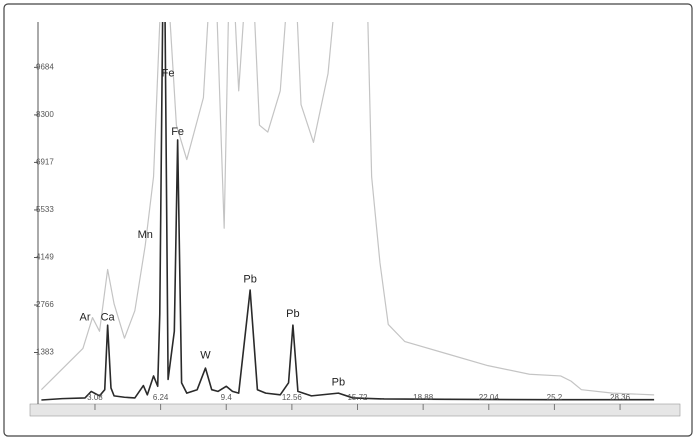 The width and height of the screenshot is (696, 440). I want to click on peak-label: Ar, so click(85, 317).